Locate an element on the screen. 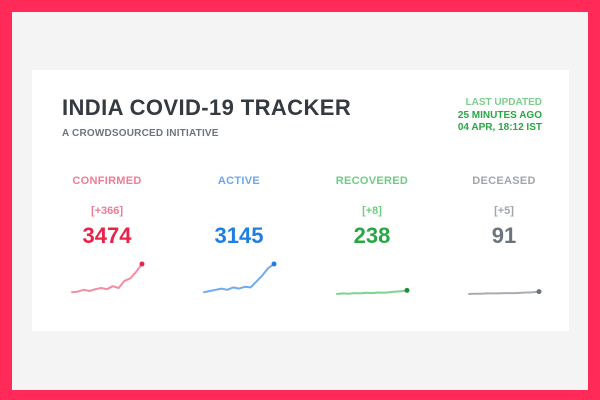  stat-recovered-count: 238 is located at coordinates (372, 235).